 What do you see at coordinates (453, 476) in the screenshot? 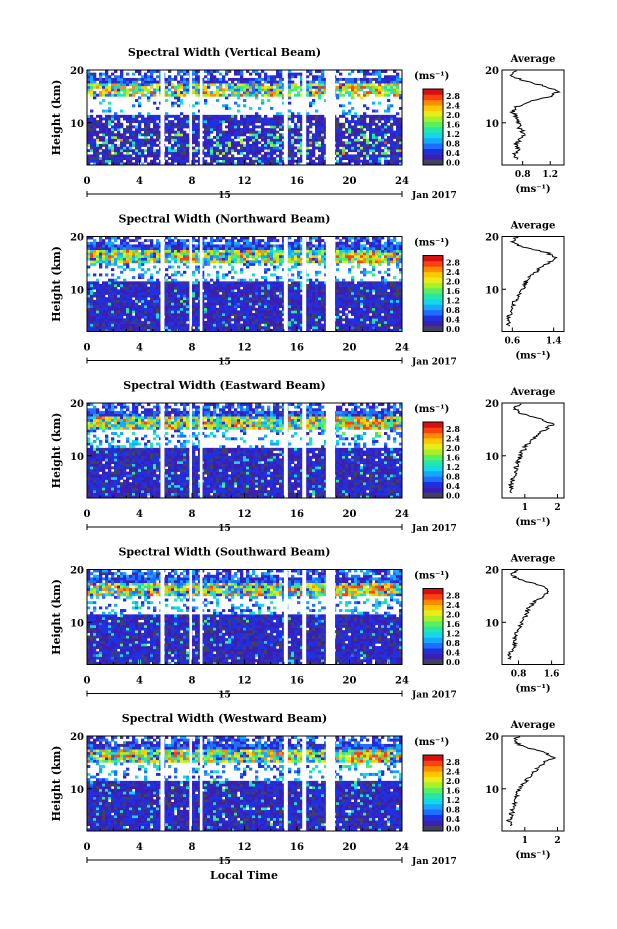
I see `colorbar-tick-label: 0.8` at bounding box center [453, 476].